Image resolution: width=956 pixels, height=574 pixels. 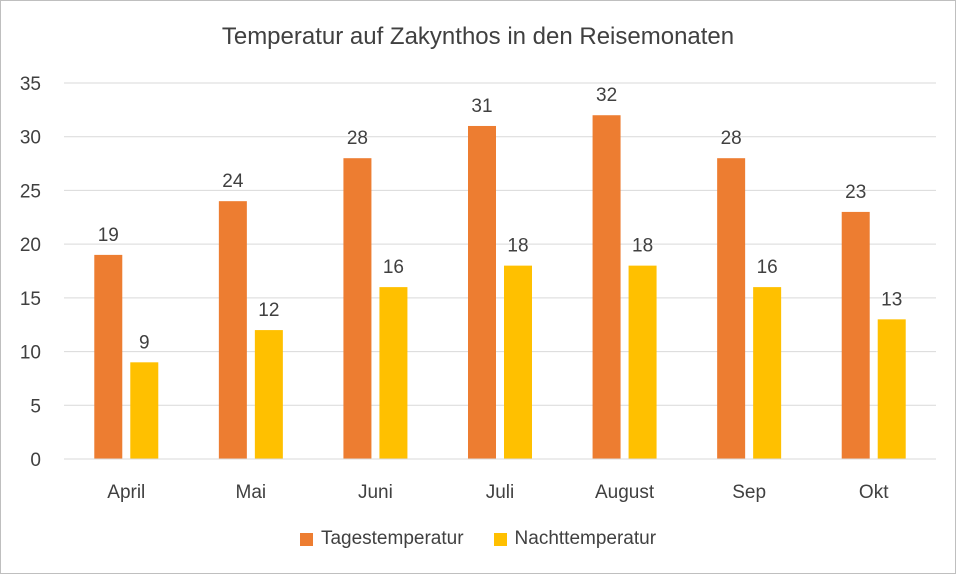 What do you see at coordinates (518, 362) in the screenshot?
I see `bar-night-juli` at bounding box center [518, 362].